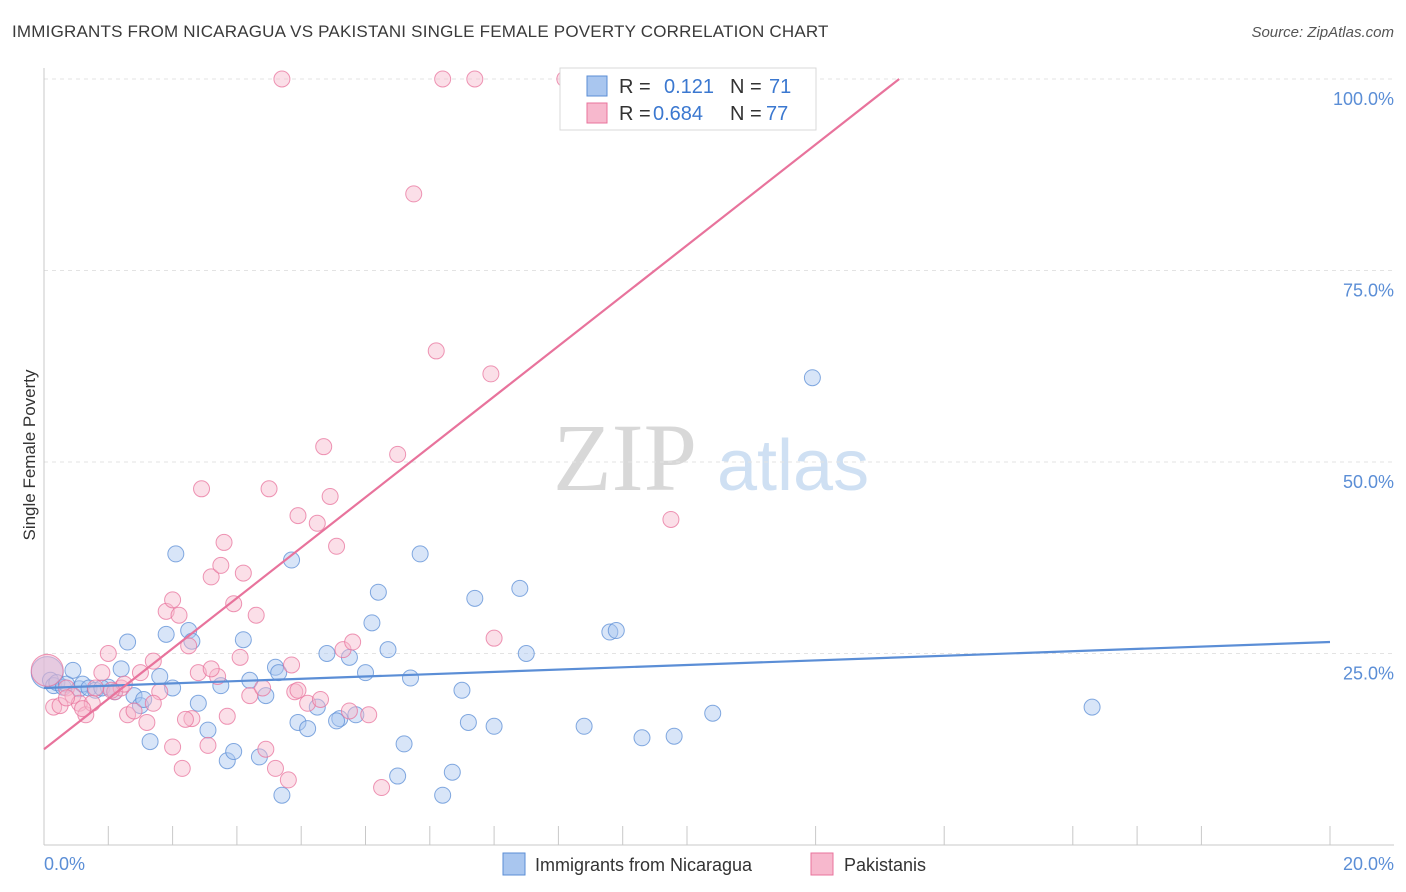  Describe the element at coordinates (597, 86) in the screenshot. I see `legend-swatch-nicaragua` at that location.